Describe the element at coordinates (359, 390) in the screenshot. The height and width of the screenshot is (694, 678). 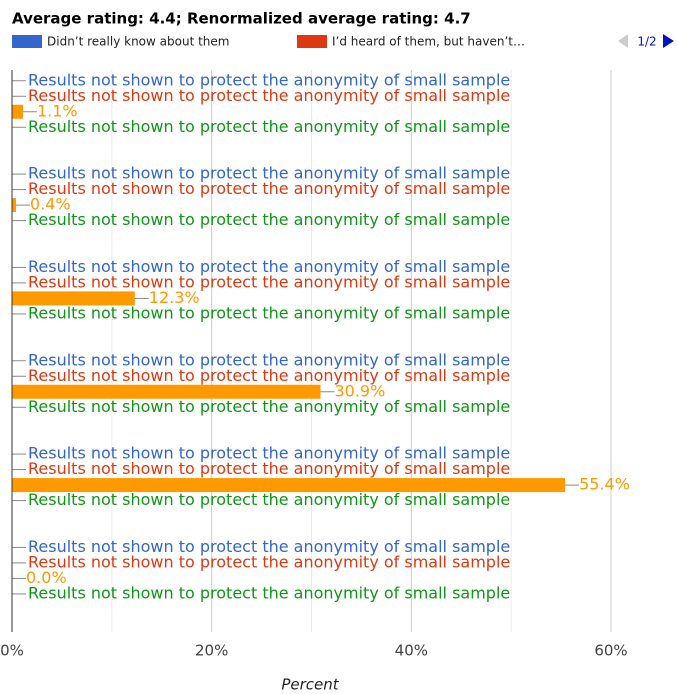
I see `data-label: 30.9%` at that location.